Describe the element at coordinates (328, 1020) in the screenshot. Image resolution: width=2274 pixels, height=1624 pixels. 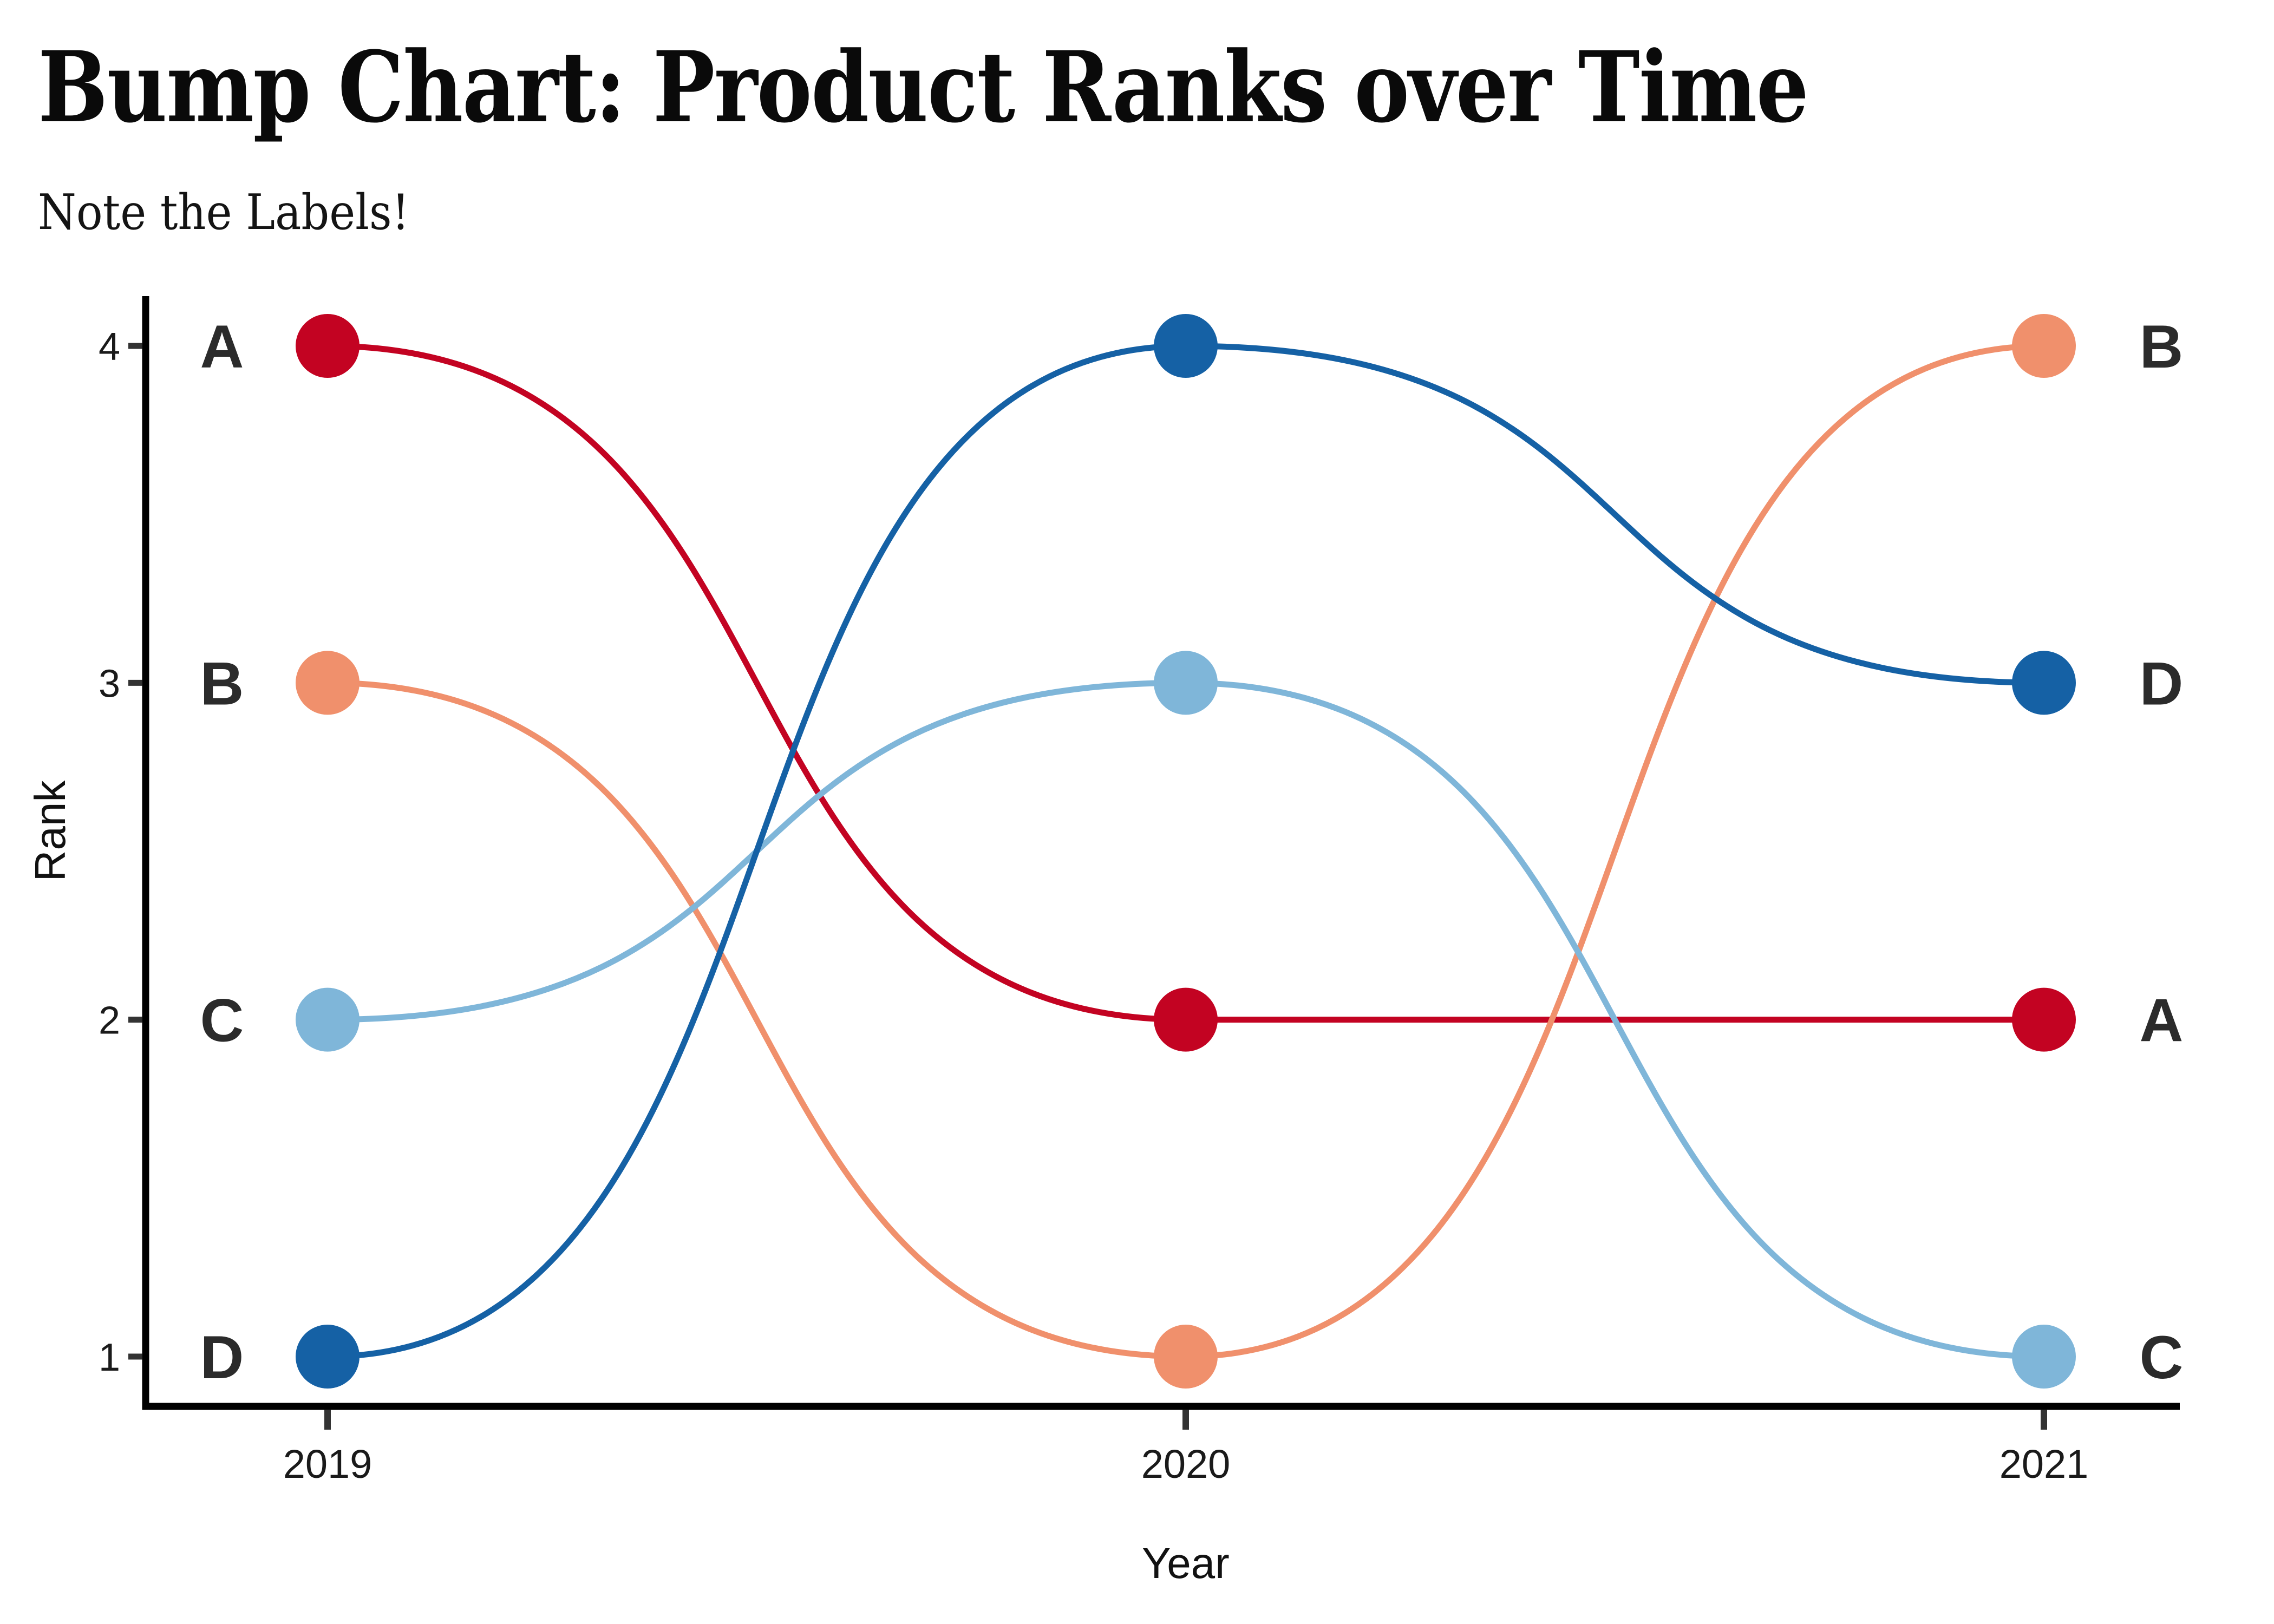
I see `data-point-C-2019` at that location.